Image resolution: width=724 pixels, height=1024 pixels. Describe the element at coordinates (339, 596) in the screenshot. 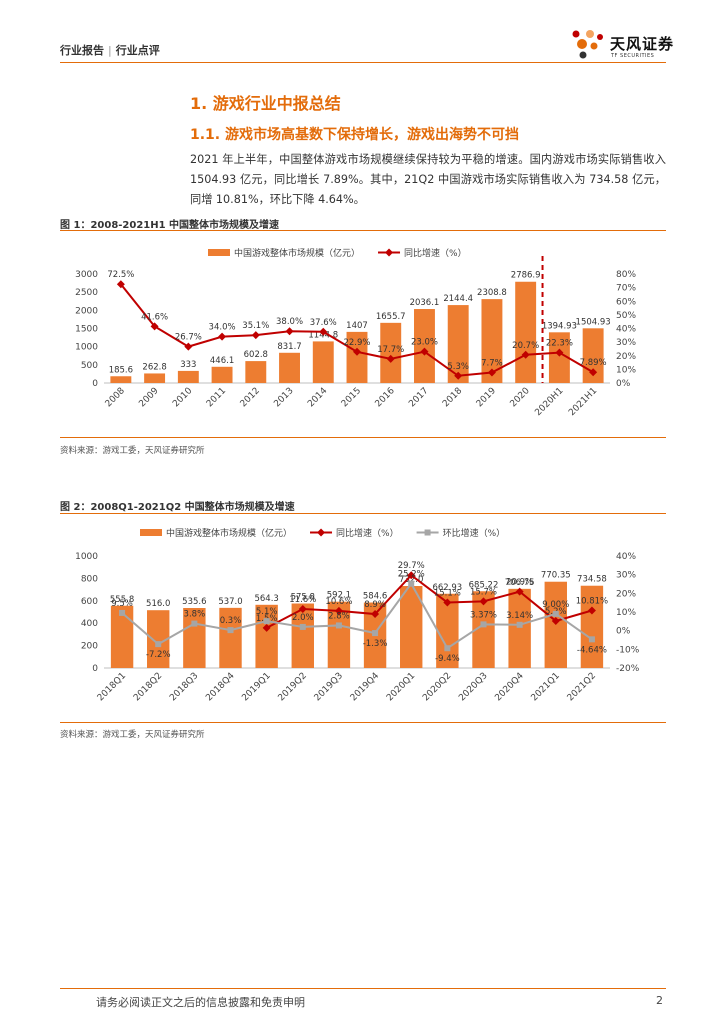

I see `bar-value-label: 592.1` at that location.